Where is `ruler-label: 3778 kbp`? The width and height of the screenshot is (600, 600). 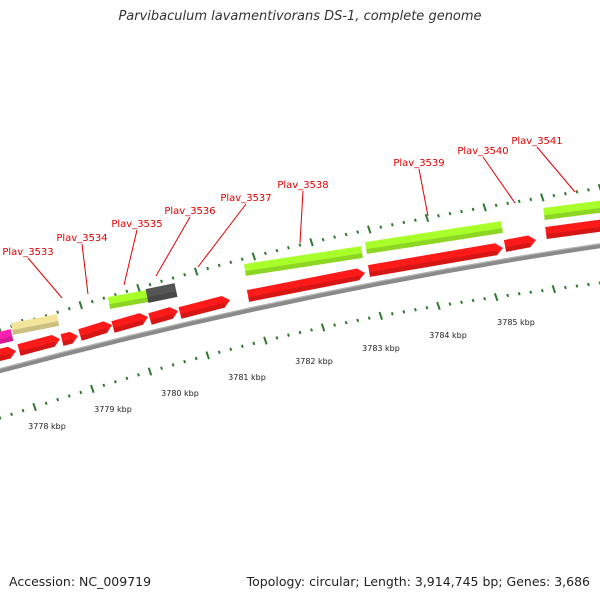 ruler-label: 3778 kbp is located at coordinates (47, 426).